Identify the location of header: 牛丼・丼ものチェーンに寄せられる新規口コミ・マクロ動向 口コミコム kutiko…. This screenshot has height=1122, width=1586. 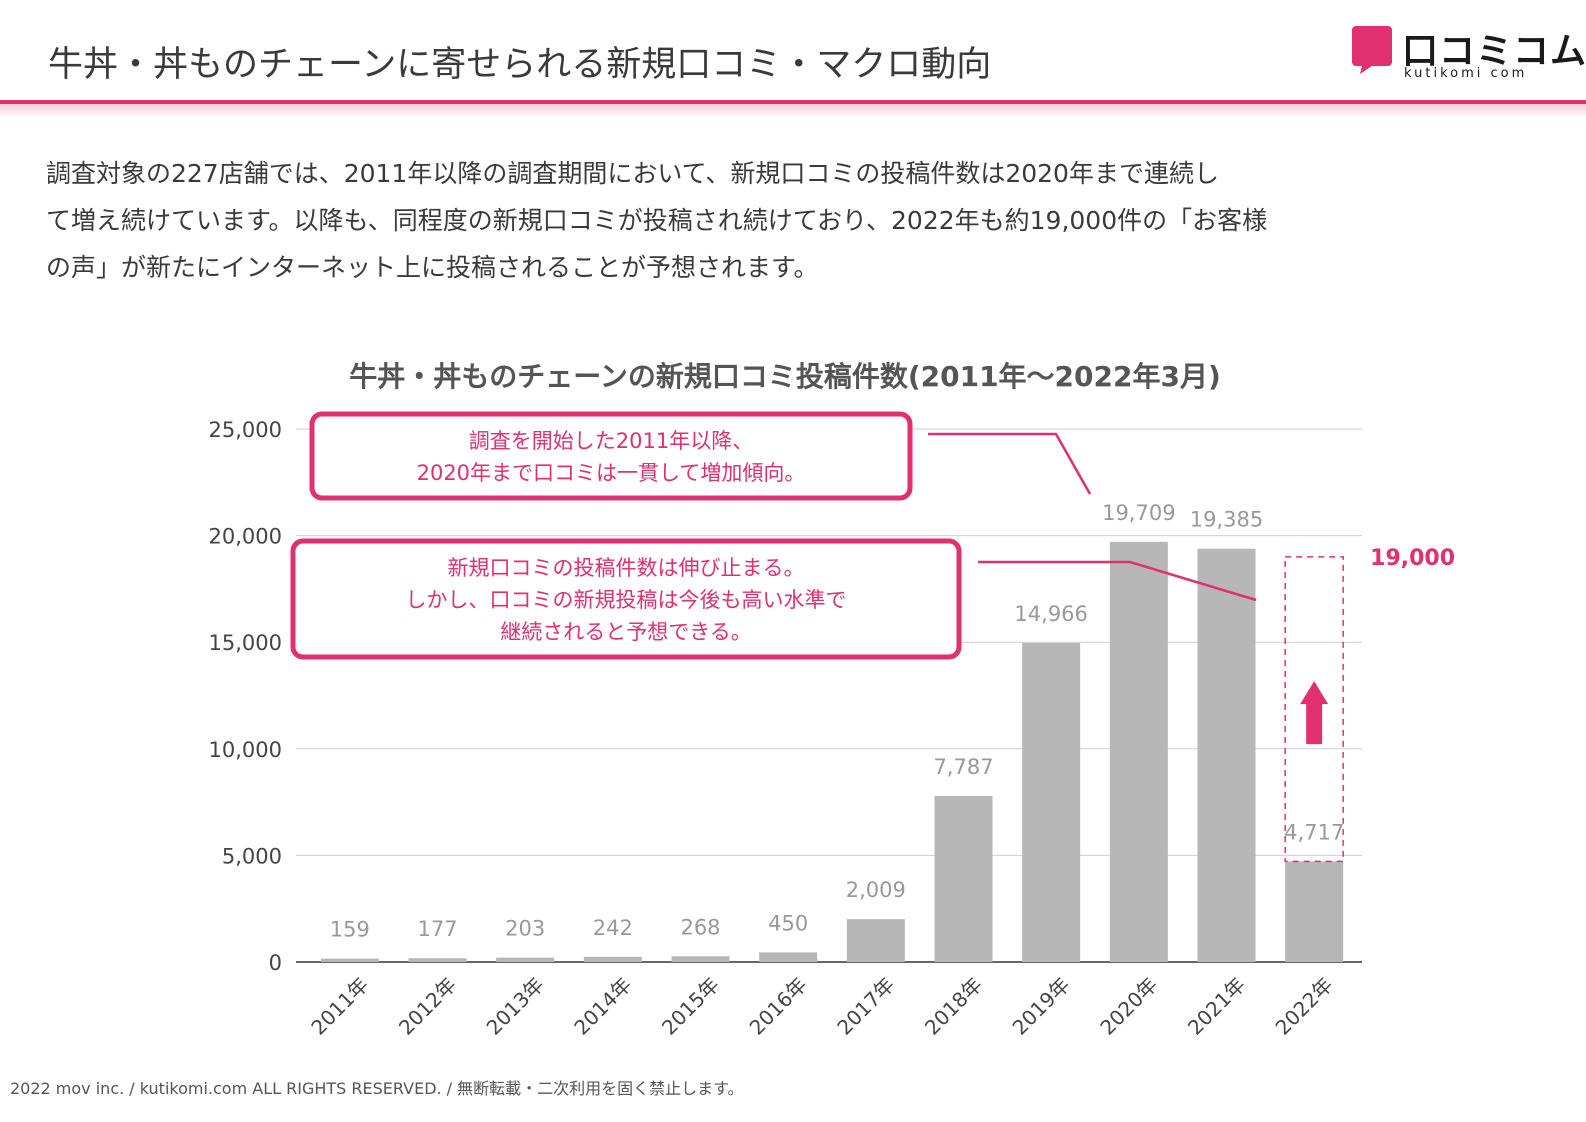
(793, 52).